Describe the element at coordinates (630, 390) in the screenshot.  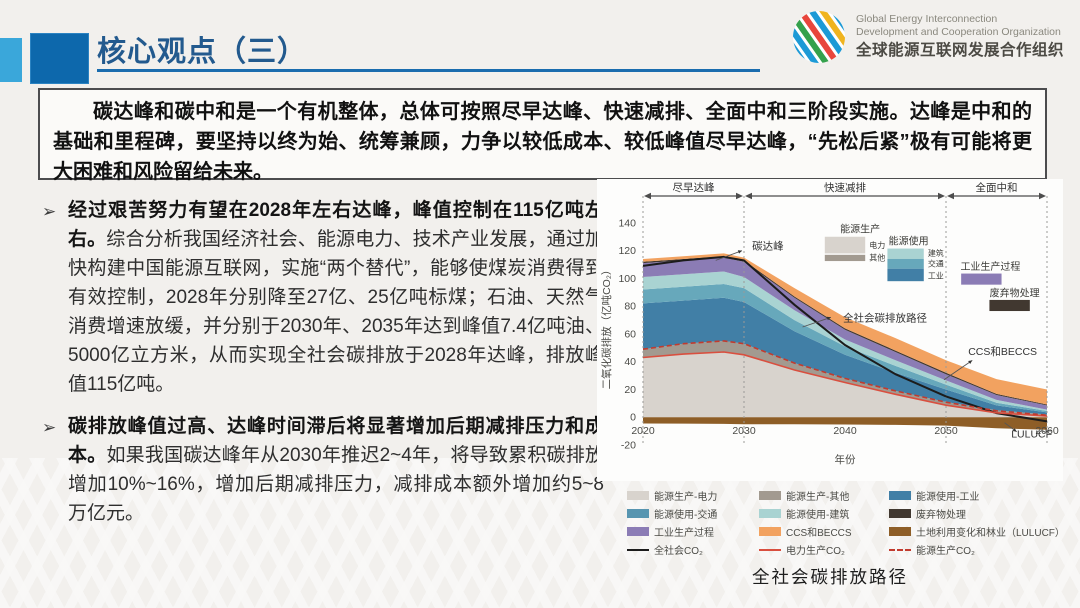
I see `svg-text: 20` at that location.